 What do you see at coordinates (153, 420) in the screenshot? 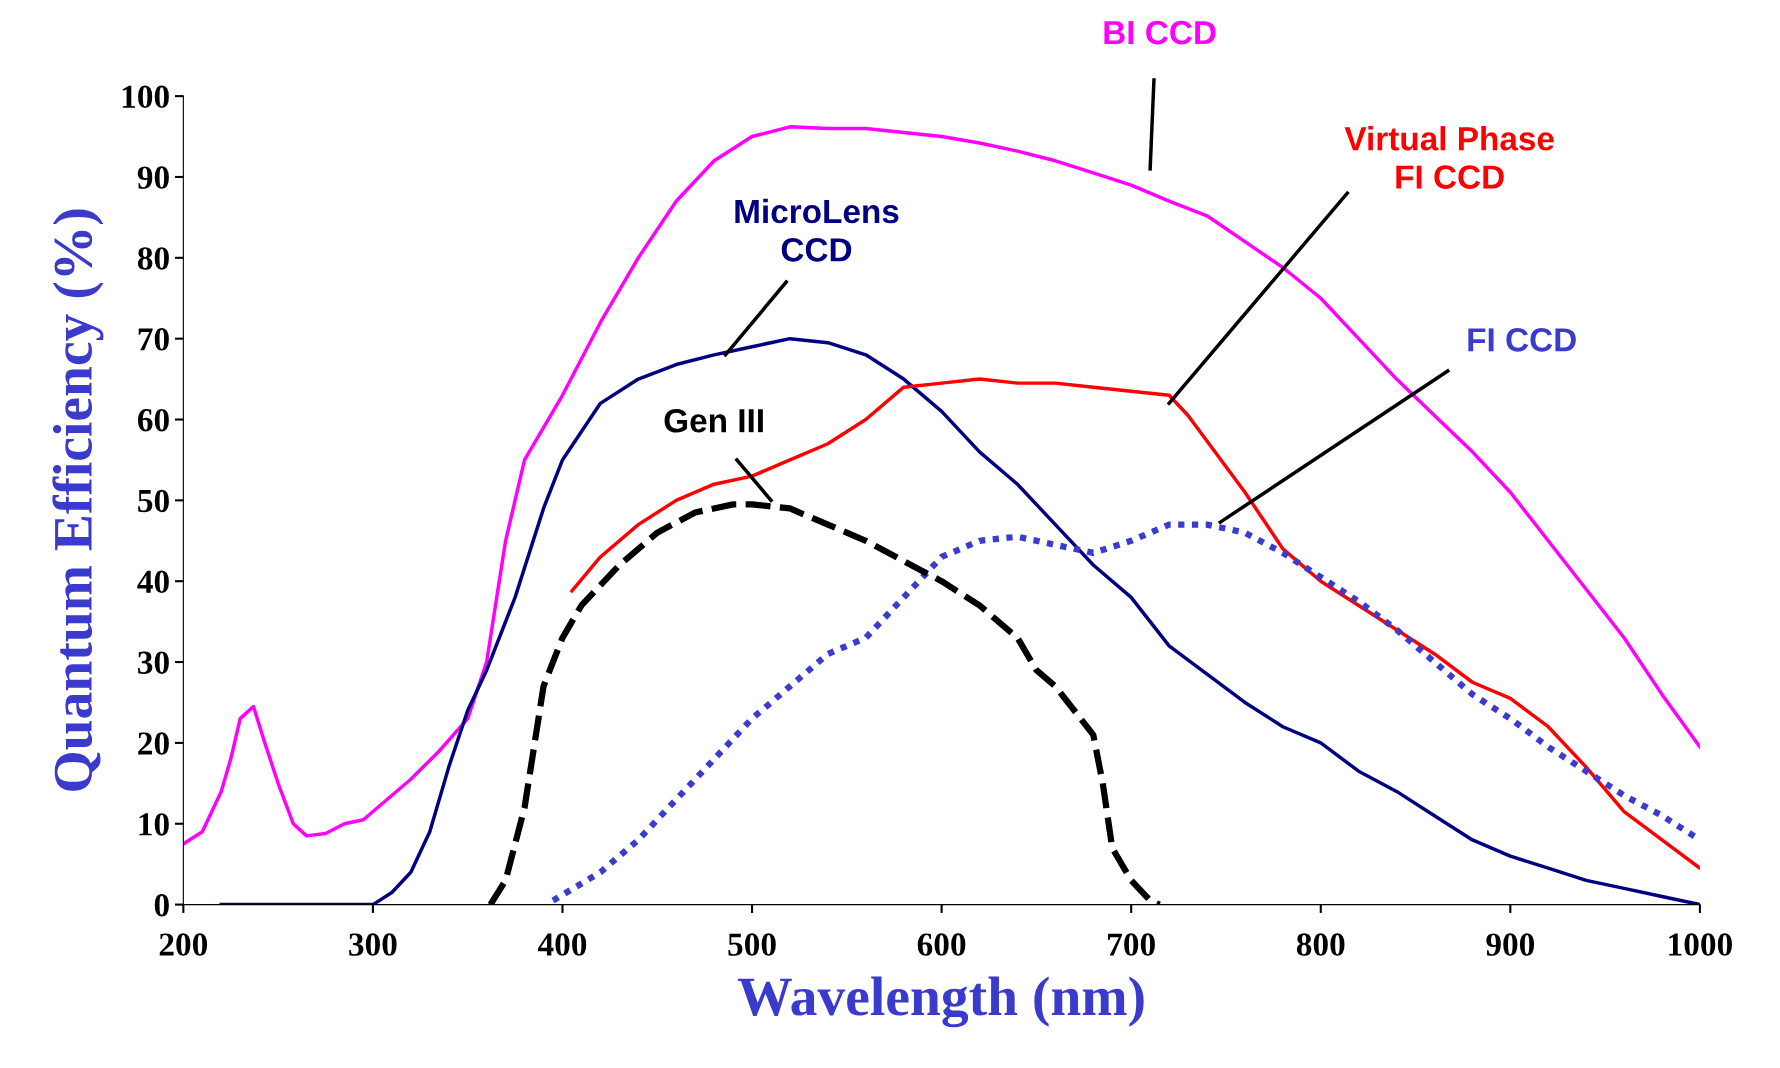
I see `y-tick-label: 60` at bounding box center [153, 420].